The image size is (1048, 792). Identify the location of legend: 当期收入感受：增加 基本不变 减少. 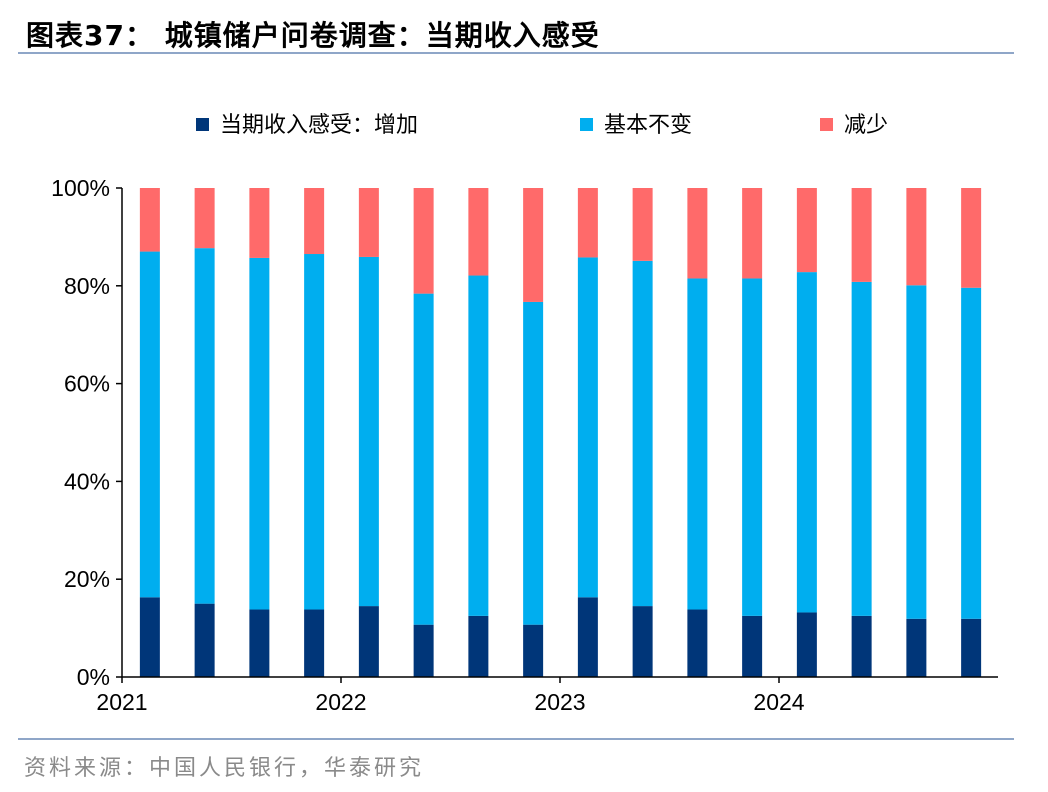
(542, 125).